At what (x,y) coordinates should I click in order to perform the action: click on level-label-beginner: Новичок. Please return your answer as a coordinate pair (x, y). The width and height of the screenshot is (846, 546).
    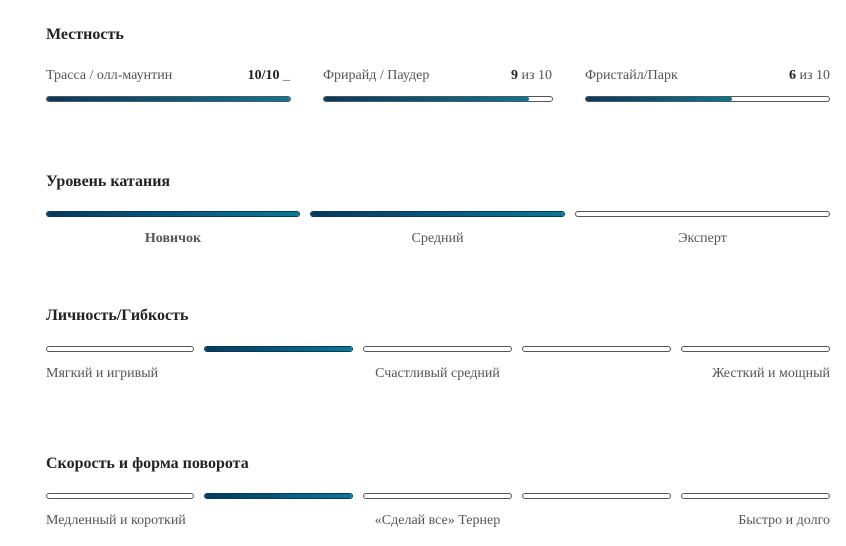
    Looking at the image, I should click on (173, 238).